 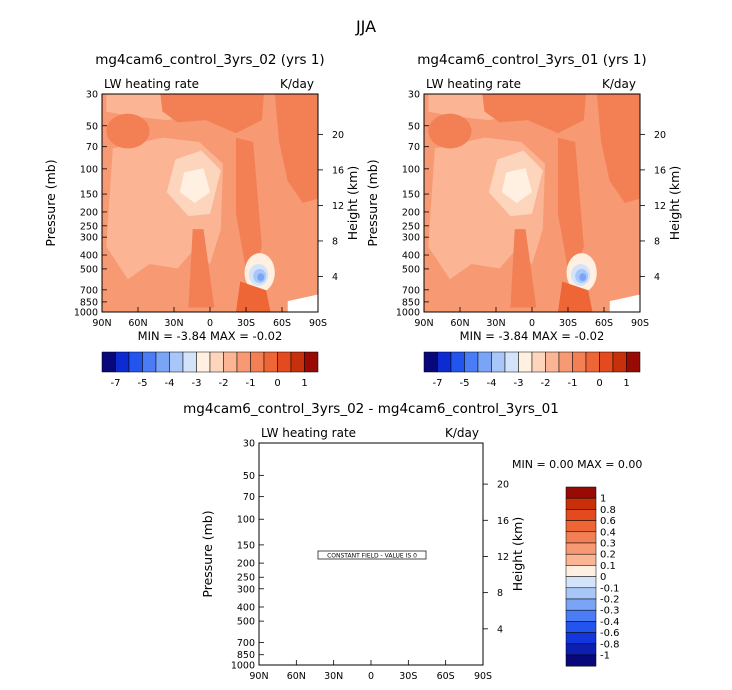 What do you see at coordinates (173, 323) in the screenshot?
I see `p0-xtick-label: 30N` at bounding box center [173, 323].